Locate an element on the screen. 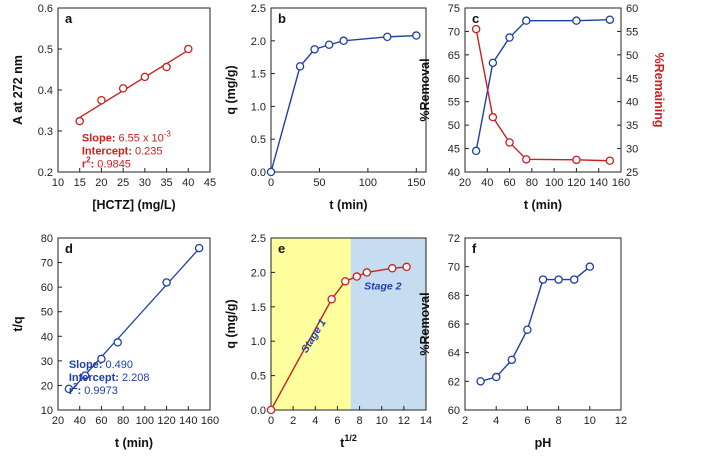  y-tick-label: 68 is located at coordinates (454, 296).